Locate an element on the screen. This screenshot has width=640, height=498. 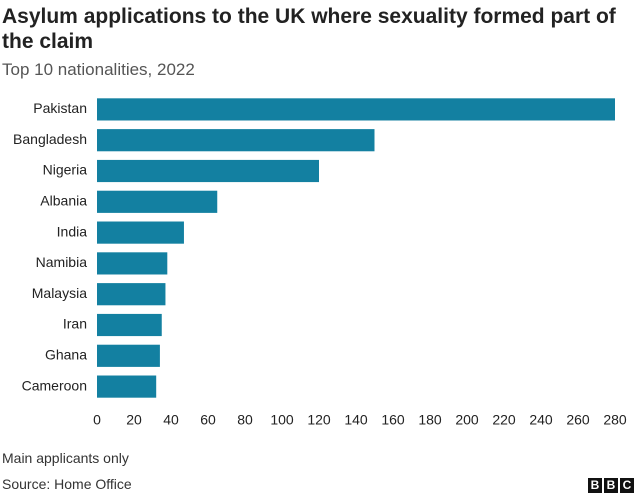
x-tick-label: 260 is located at coordinates (578, 420).